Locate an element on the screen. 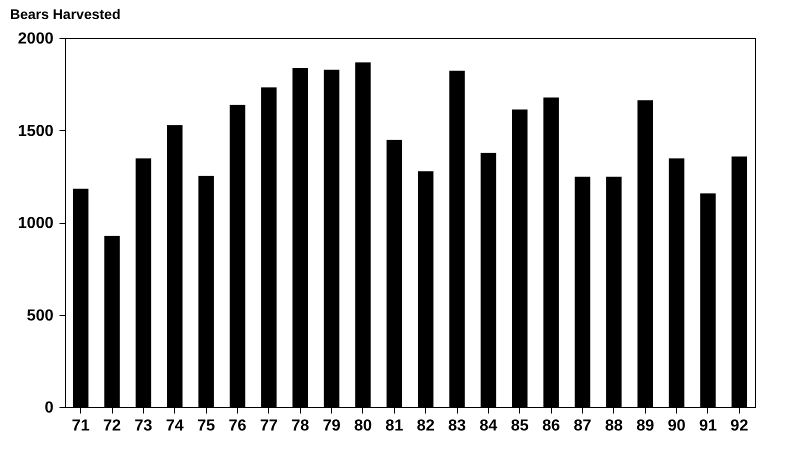 Image resolution: width=791 pixels, height=449 pixels. chart-title: Bears Harvested is located at coordinates (65, 14).